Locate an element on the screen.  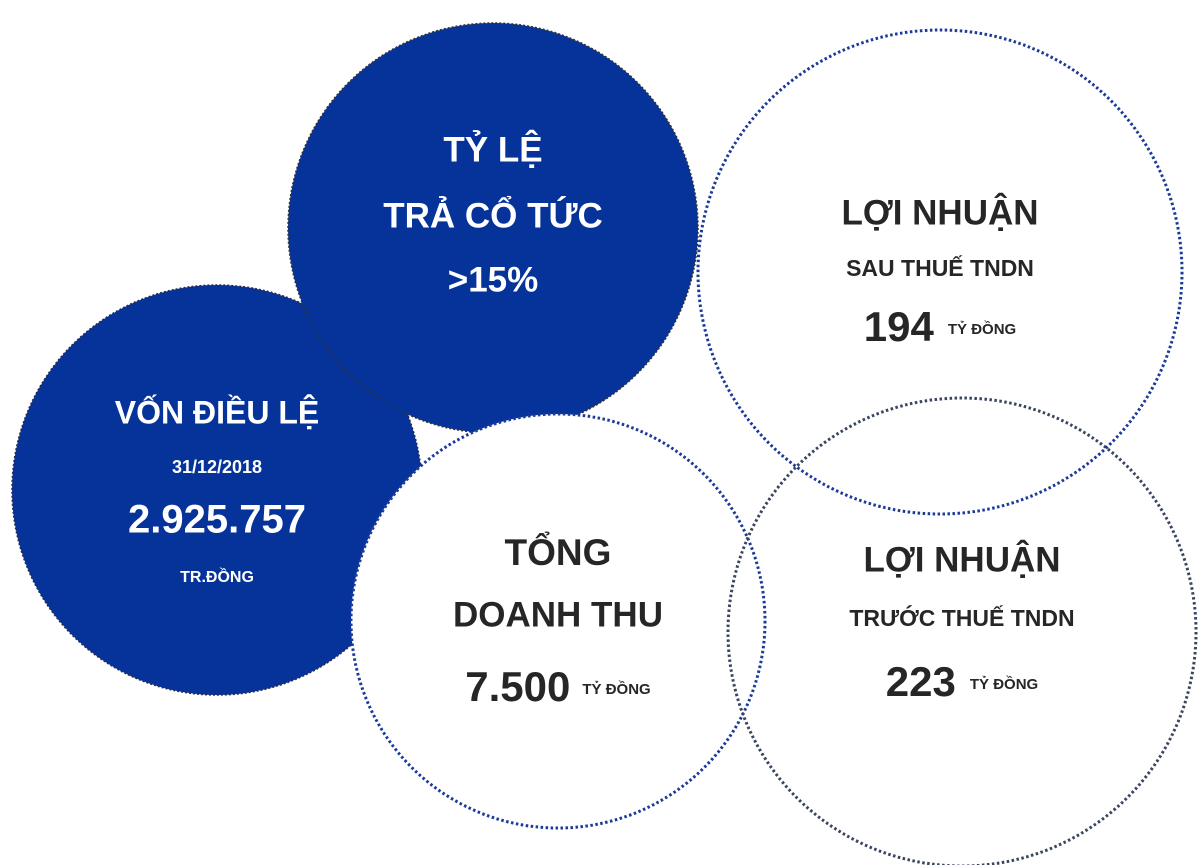
value: 2.925.757 is located at coordinates (217, 520).